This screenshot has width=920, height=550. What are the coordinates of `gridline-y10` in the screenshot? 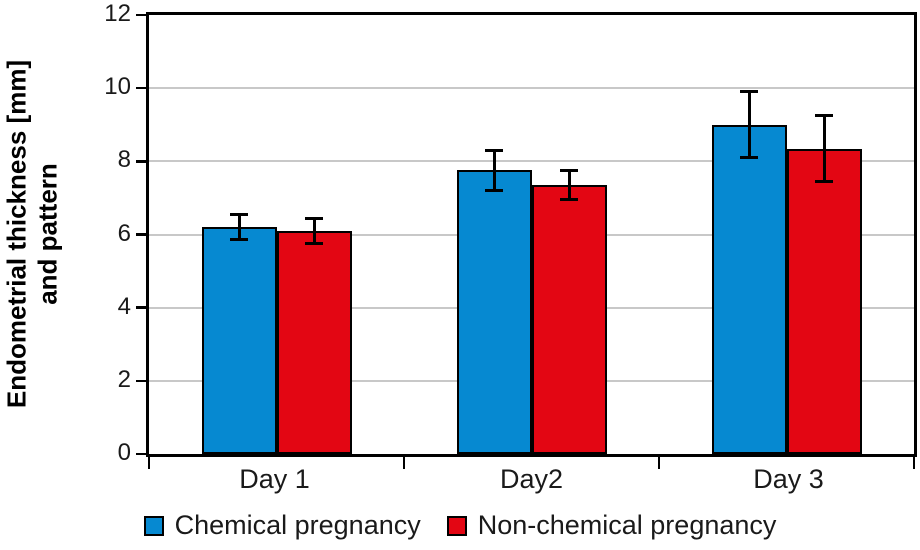 It's located at (531, 88).